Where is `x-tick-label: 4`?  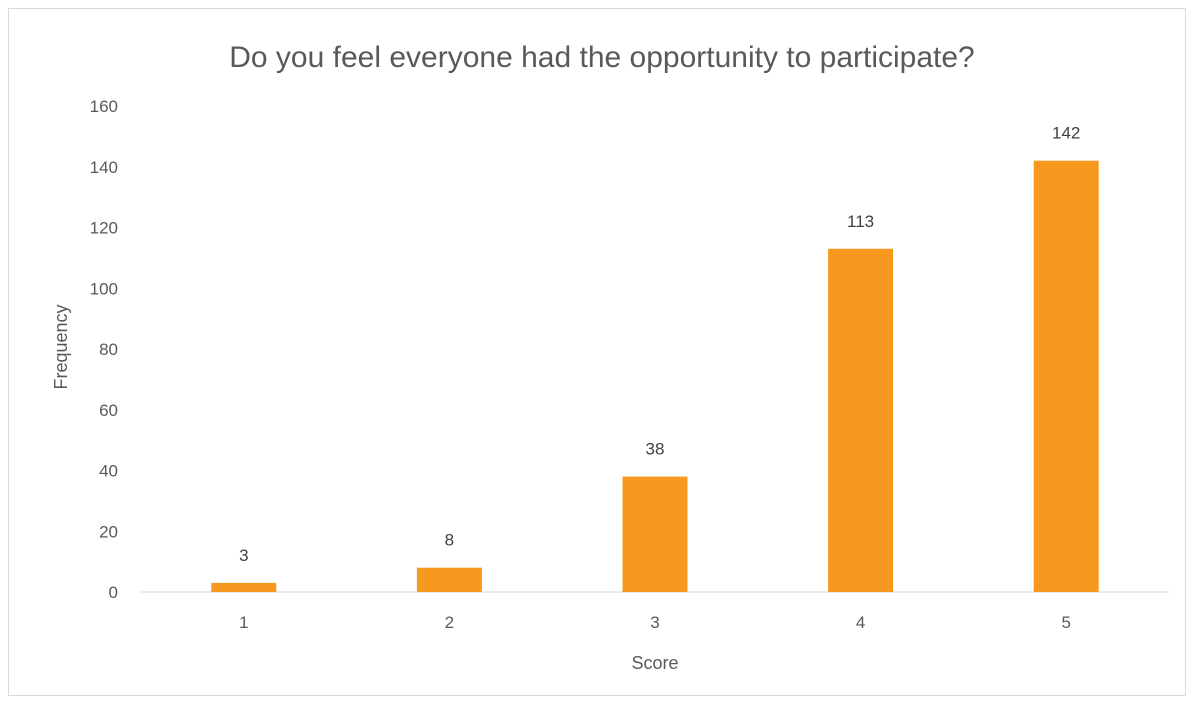 x-tick-label: 4 is located at coordinates (860, 622).